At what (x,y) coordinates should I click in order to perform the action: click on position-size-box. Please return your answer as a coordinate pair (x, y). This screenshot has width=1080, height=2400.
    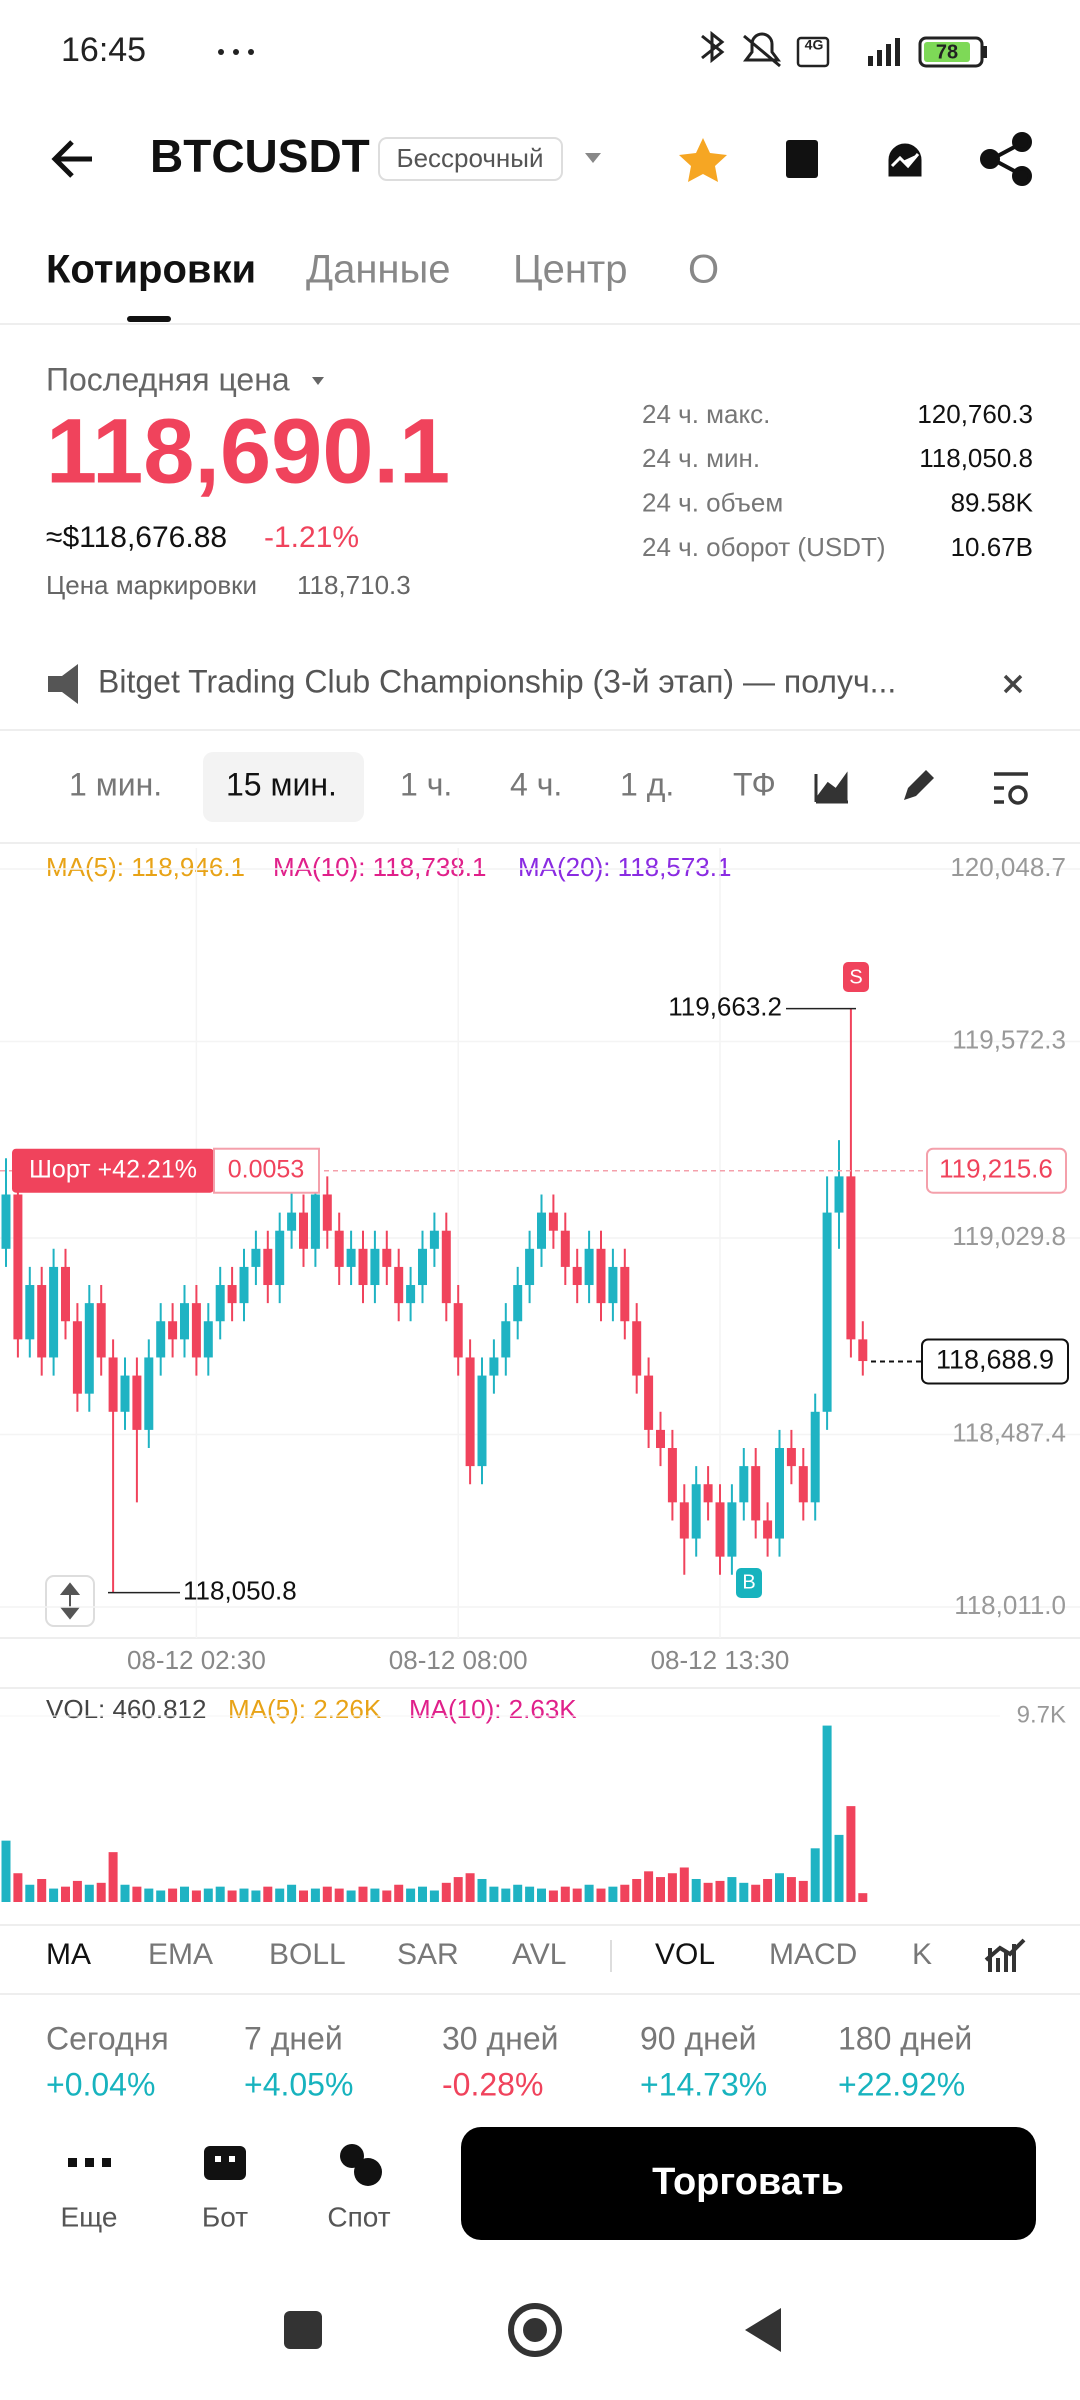
    Looking at the image, I should click on (266, 1170).